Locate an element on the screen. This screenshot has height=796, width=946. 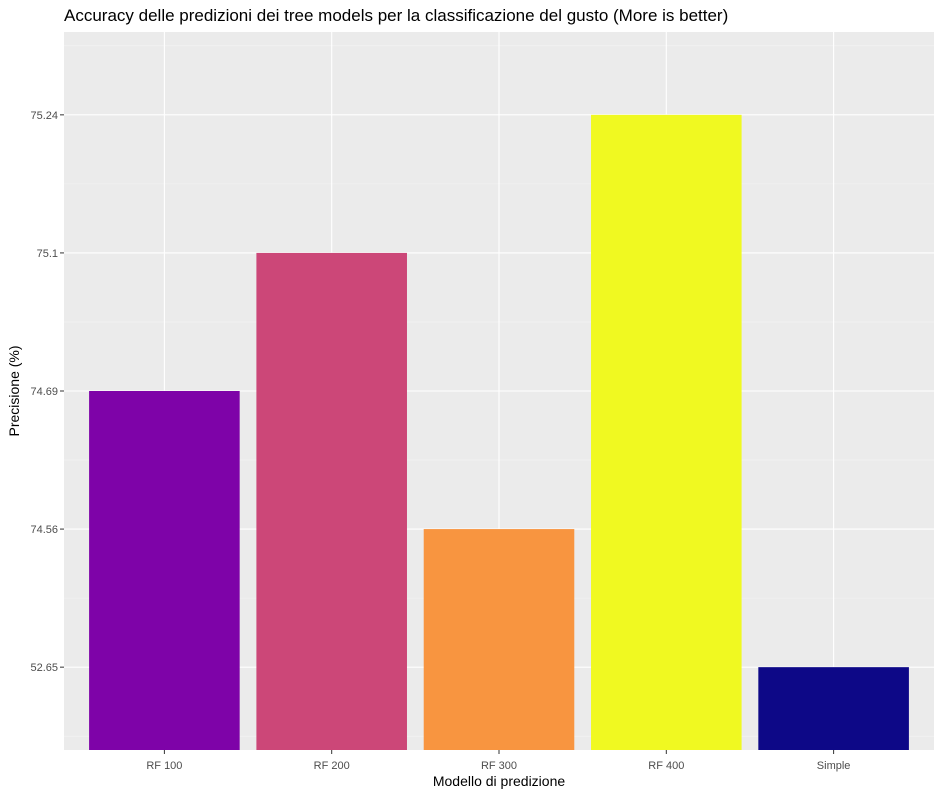
y-tick-label: 74.69 is located at coordinates (44, 392).